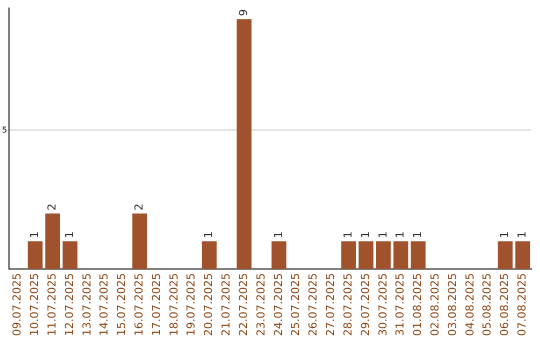 This screenshot has width=540, height=340. I want to click on x-tick-label: 28.07.2025, so click(347, 304).